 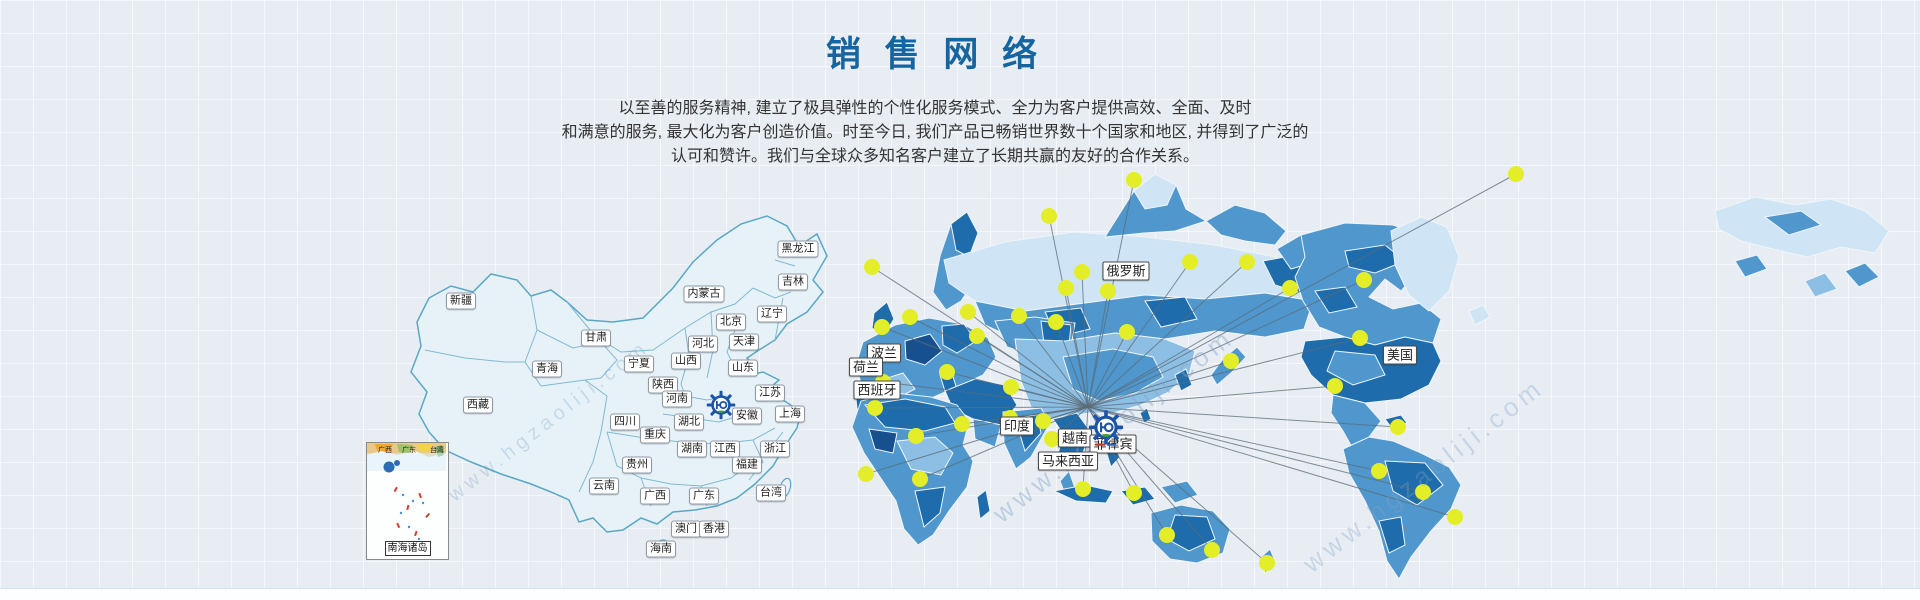 What do you see at coordinates (686, 529) in the screenshot?
I see `province-label: 澳门` at bounding box center [686, 529].